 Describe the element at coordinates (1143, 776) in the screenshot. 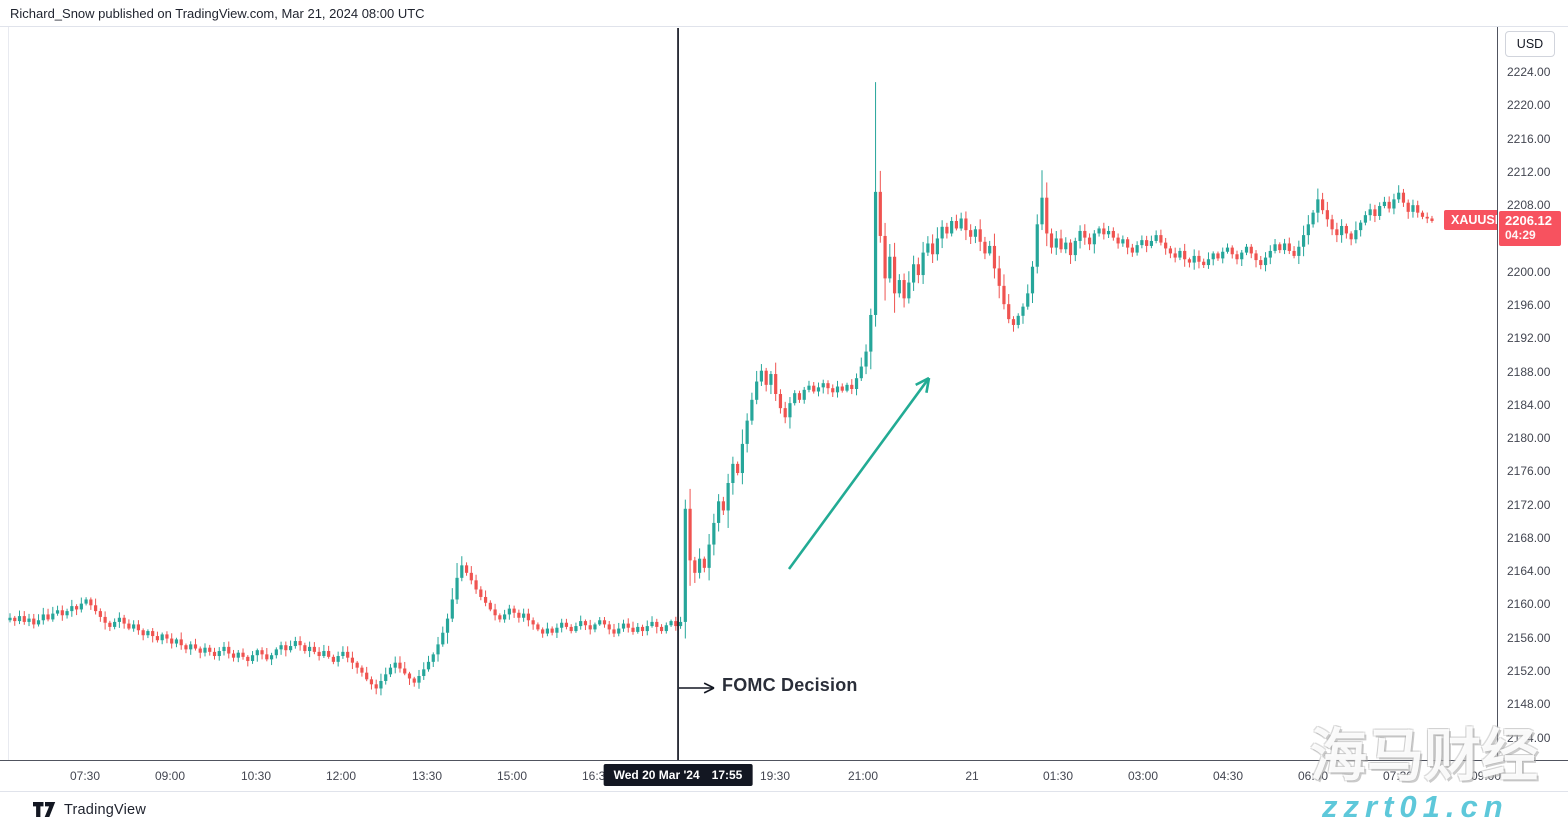

I see `time-tick-label: 03:00` at that location.